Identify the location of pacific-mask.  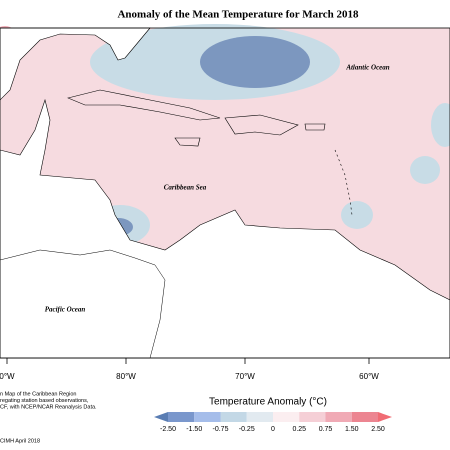
(83, 304).